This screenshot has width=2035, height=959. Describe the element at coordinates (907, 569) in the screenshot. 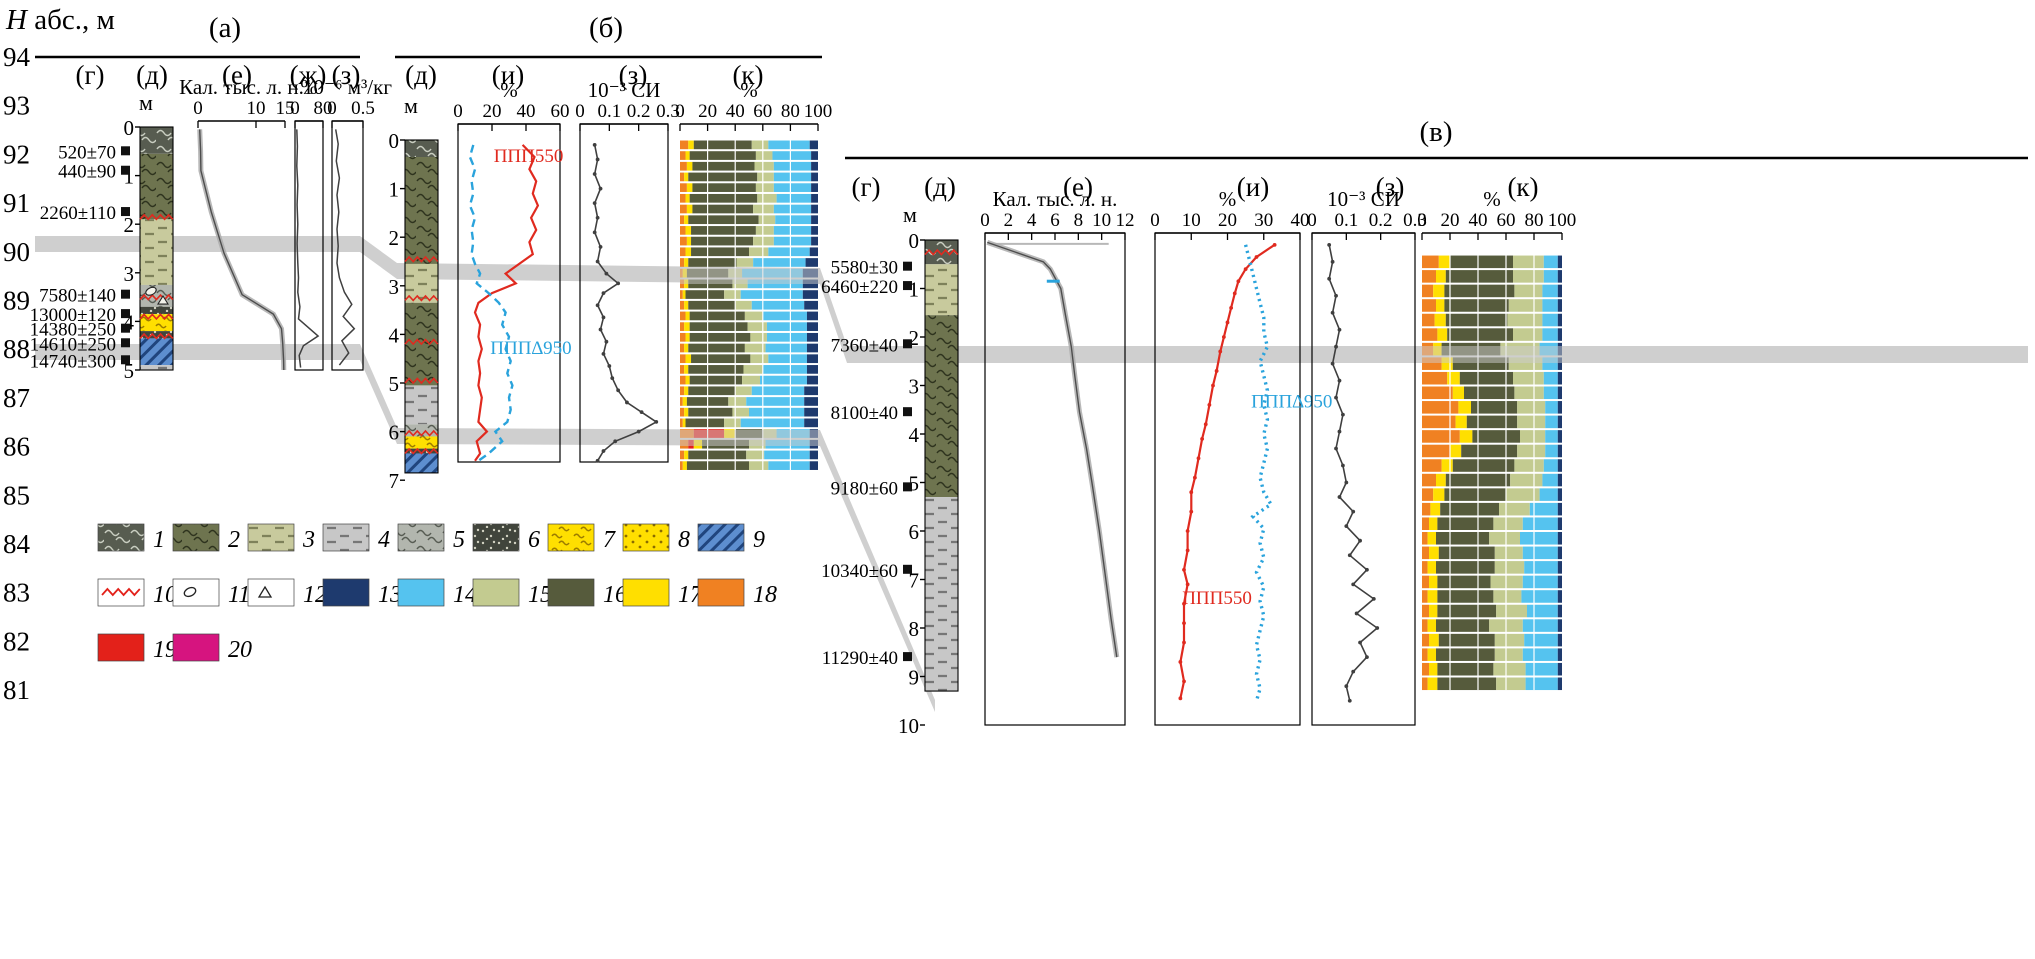

I see `date-tick-square` at that location.